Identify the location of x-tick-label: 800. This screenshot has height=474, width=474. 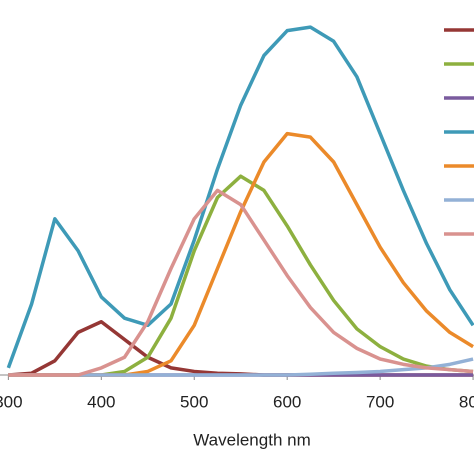
(466, 401).